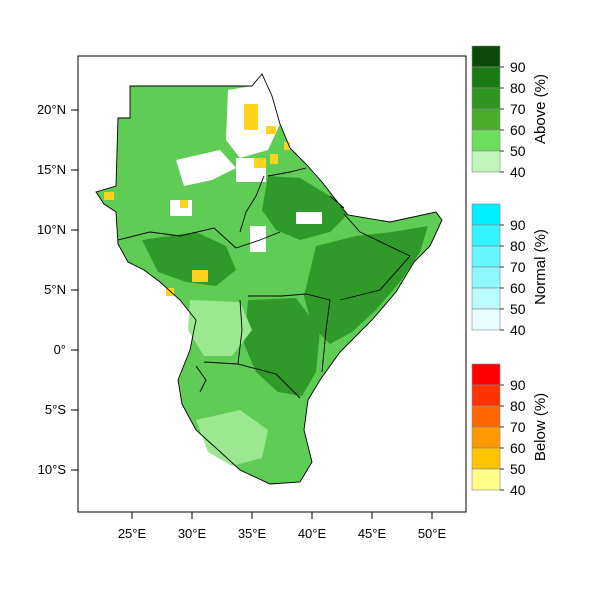  What do you see at coordinates (199, 238) in the screenshot?
I see `border-sudan-southsudan` at bounding box center [199, 238].